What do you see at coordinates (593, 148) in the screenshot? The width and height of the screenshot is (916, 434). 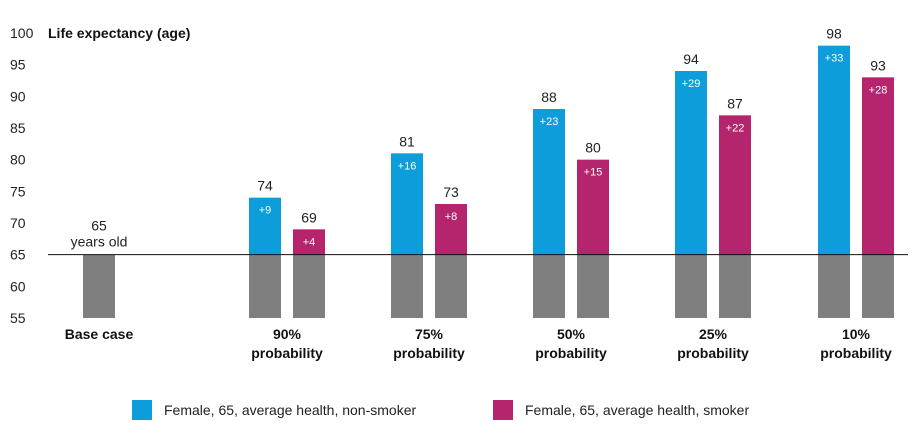 I see `value-label-smoker-2: 80` at bounding box center [593, 148].